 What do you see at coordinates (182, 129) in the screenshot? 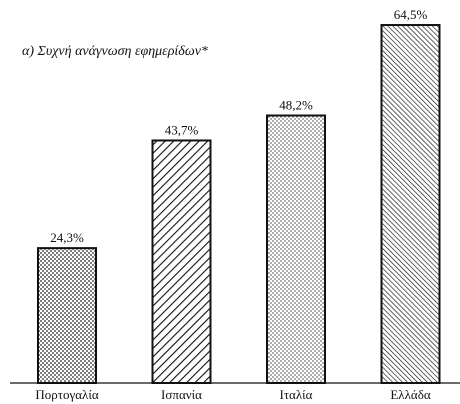
I see `value-label: 43,7%` at bounding box center [182, 129].